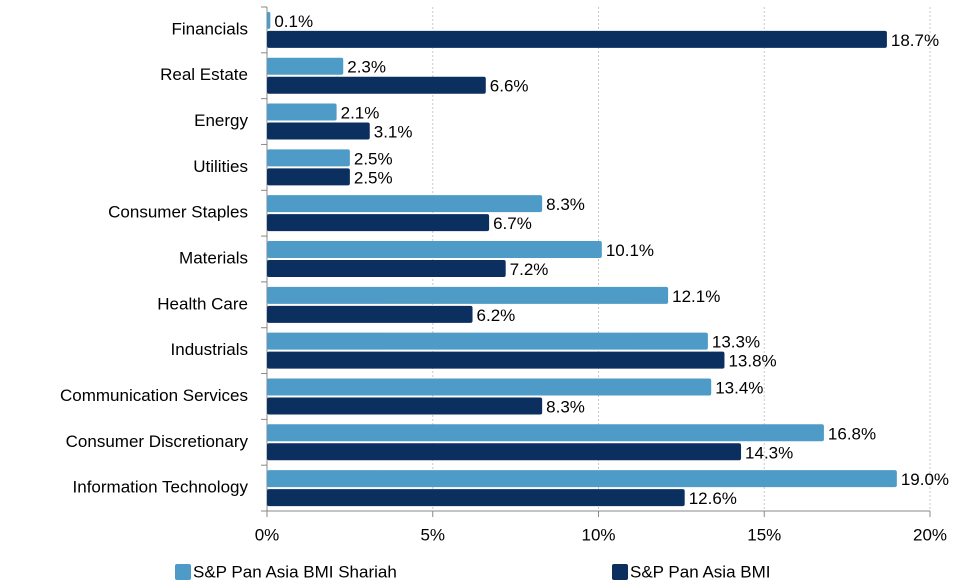  Describe the element at coordinates (915, 40) in the screenshot. I see `value-label: 18.7%` at that location.